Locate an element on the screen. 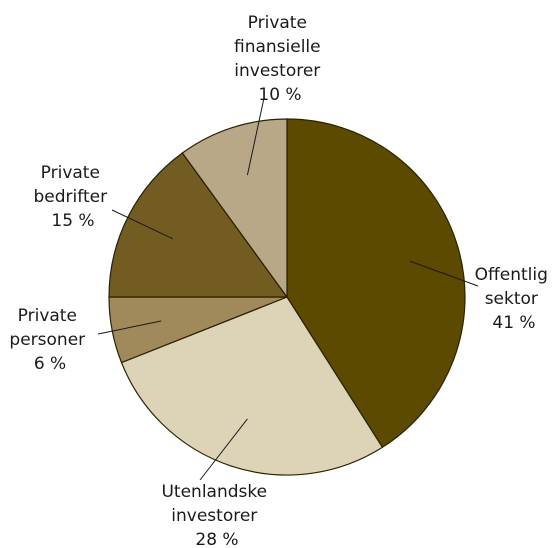 This screenshot has width=560, height=548. label-utenlandske-investorer: Utenlandske investorer 28 % is located at coordinates (216, 515).